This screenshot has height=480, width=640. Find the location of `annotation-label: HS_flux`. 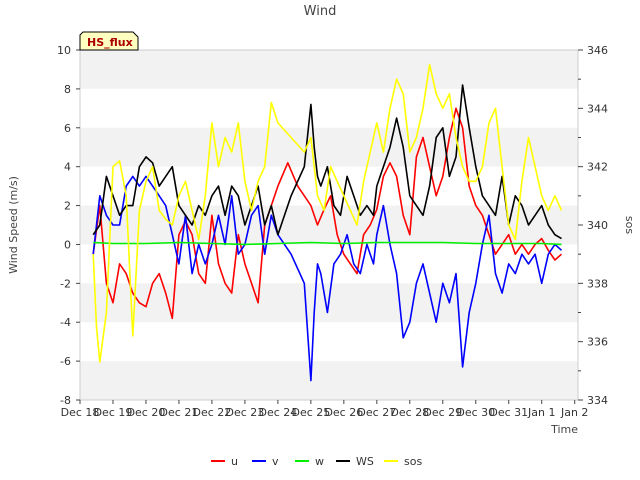

annotation-label: HS_flux is located at coordinates (110, 42).